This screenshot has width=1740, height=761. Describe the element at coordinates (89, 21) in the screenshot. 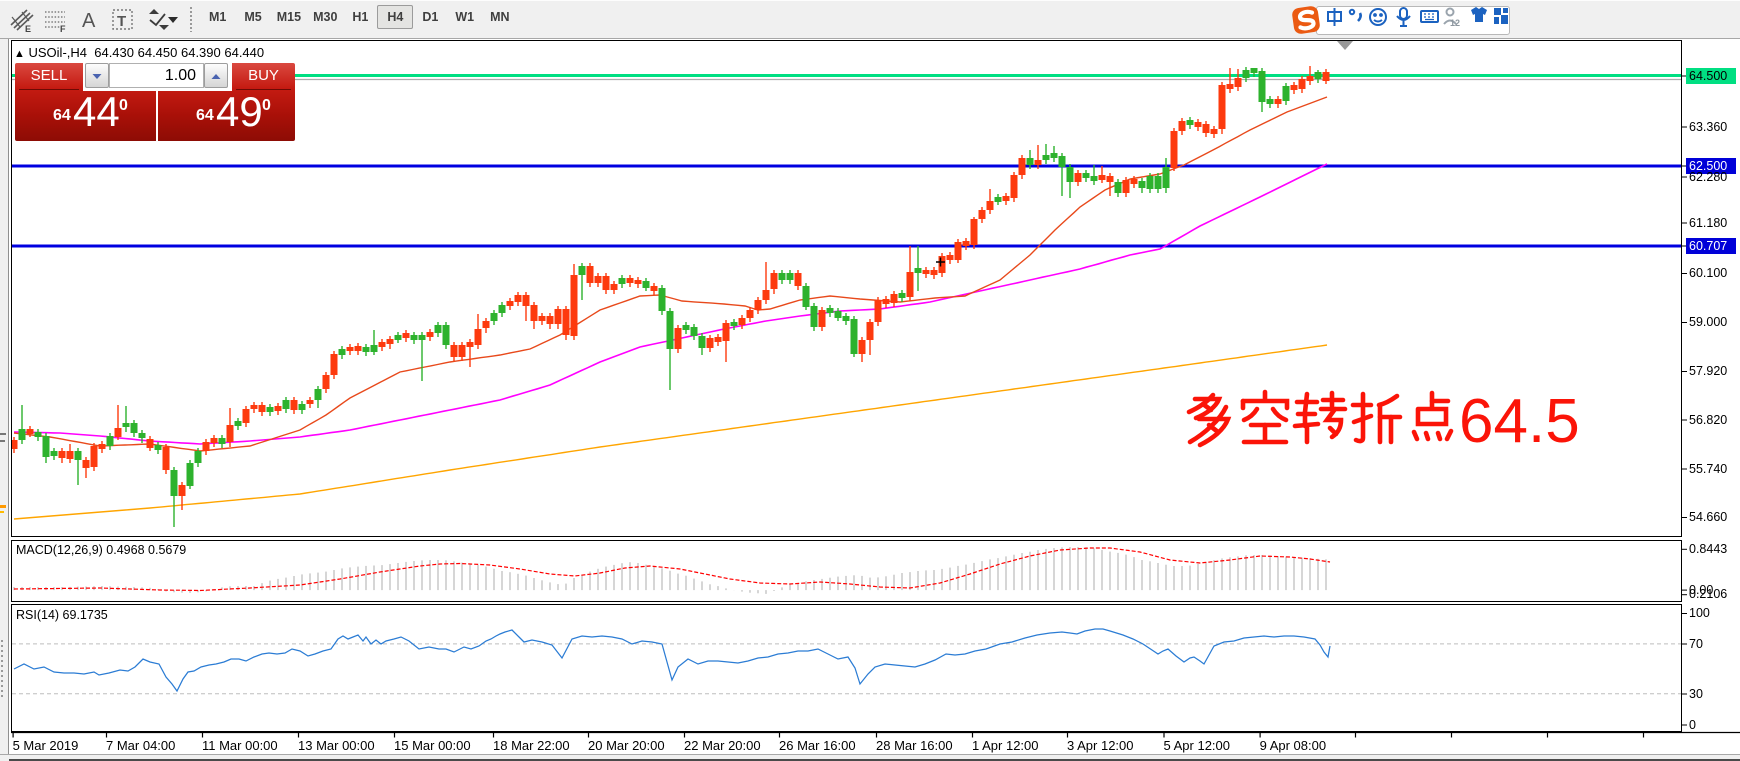

I see `svg-text: A` at that location.